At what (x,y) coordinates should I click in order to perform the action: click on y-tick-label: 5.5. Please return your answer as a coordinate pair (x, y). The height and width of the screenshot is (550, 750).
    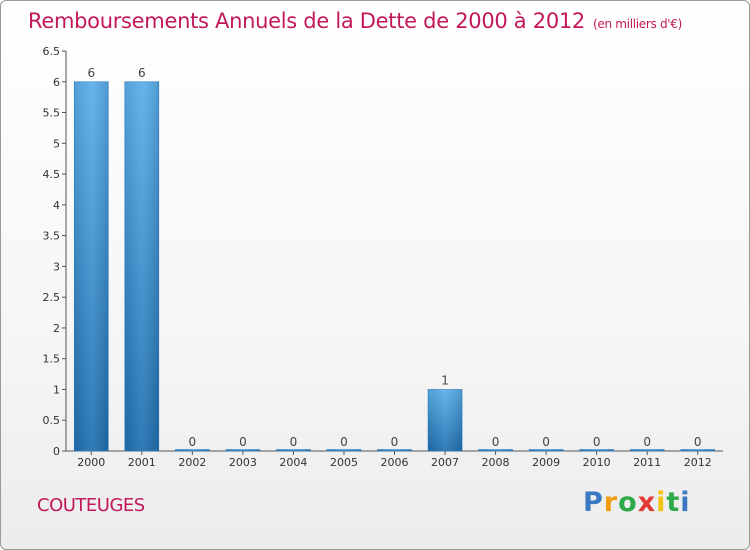
    Looking at the image, I should click on (52, 113).